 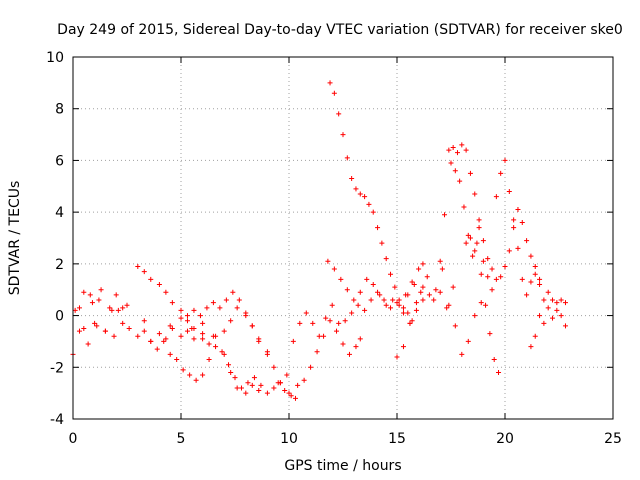 What do you see at coordinates (397, 439) in the screenshot?
I see `x-tick-label: 15` at bounding box center [397, 439].